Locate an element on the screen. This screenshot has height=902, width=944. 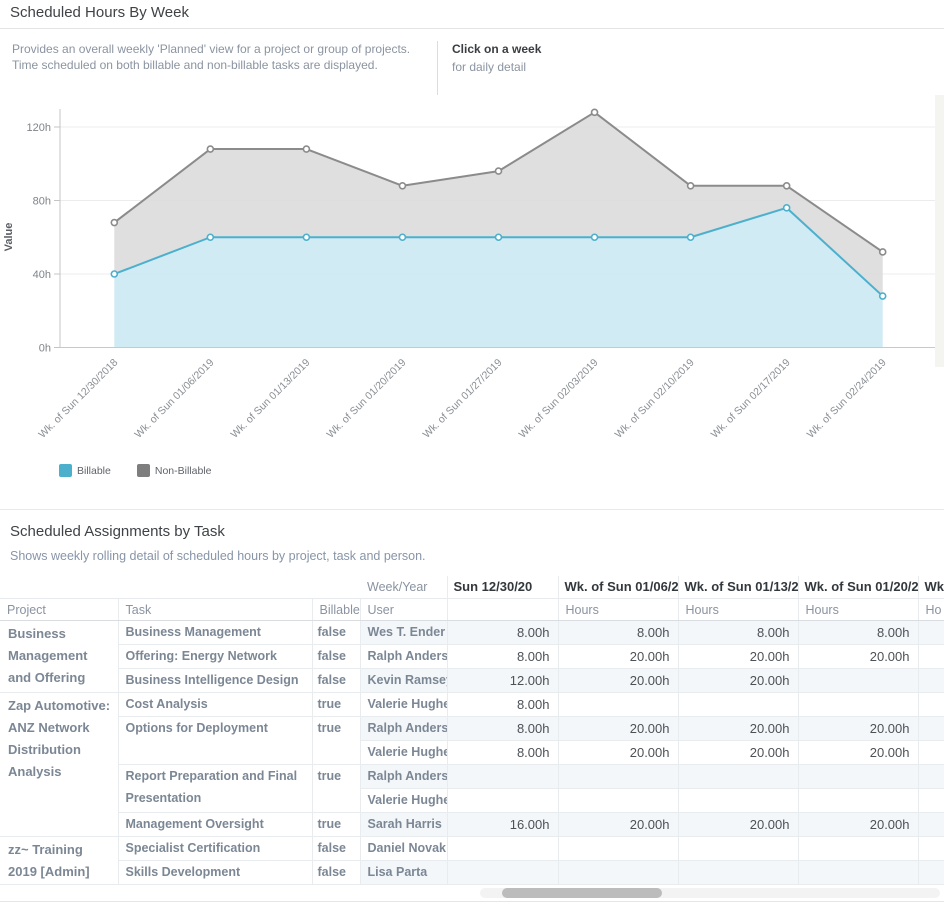
description-divider is located at coordinates (437, 68).